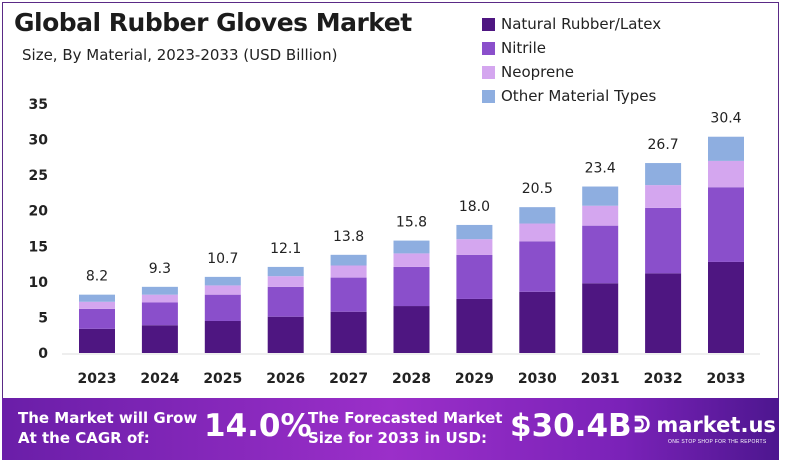 The image size is (785, 465). I want to click on y-tick-label: 10, so click(39, 283).